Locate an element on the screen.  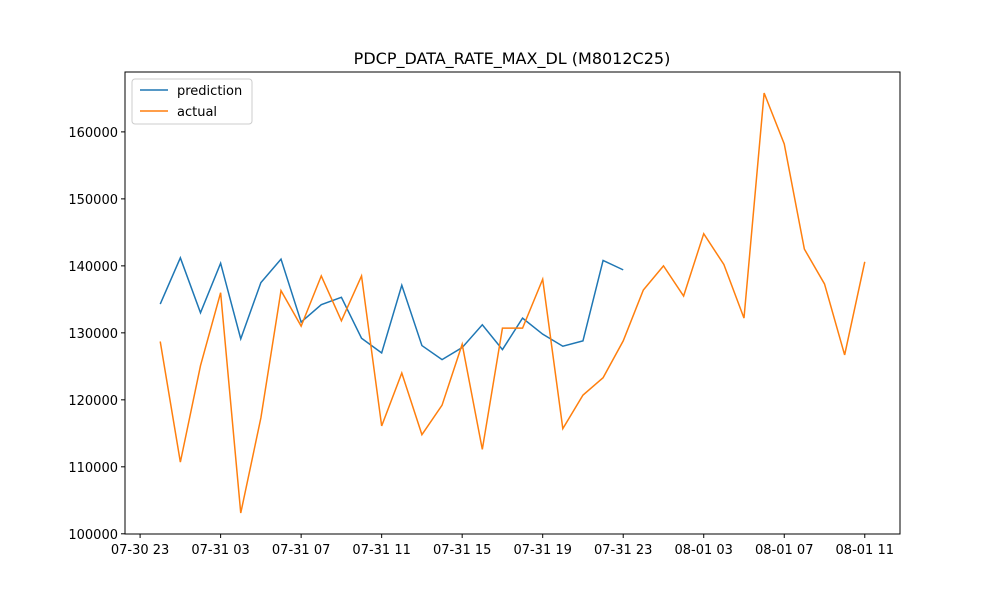
legend-label: actual is located at coordinates (197, 112).